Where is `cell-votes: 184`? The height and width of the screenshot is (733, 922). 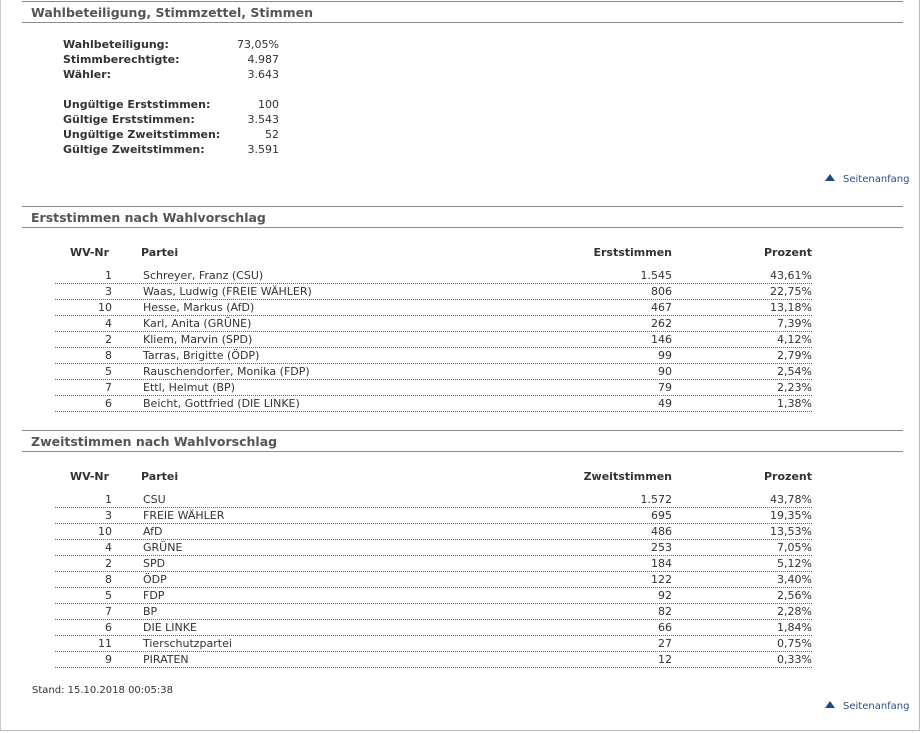
cell-votes: 184 is located at coordinates (661, 563).